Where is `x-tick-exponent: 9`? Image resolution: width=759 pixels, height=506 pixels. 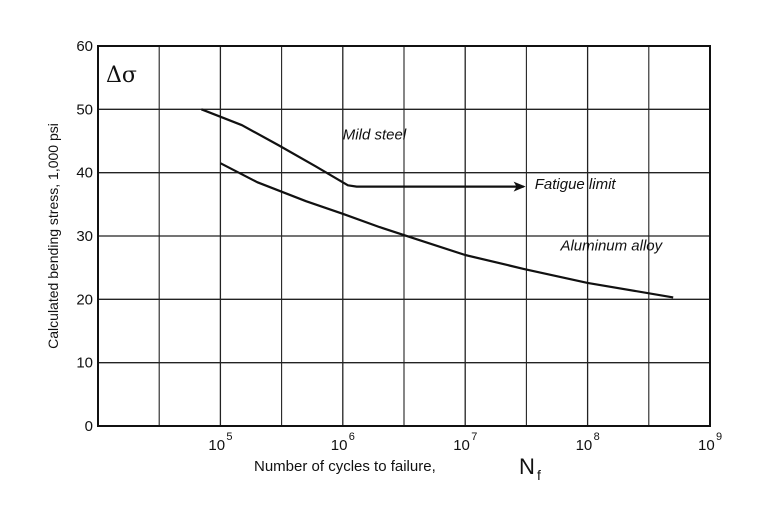
x-tick-exponent: 9 is located at coordinates (719, 437).